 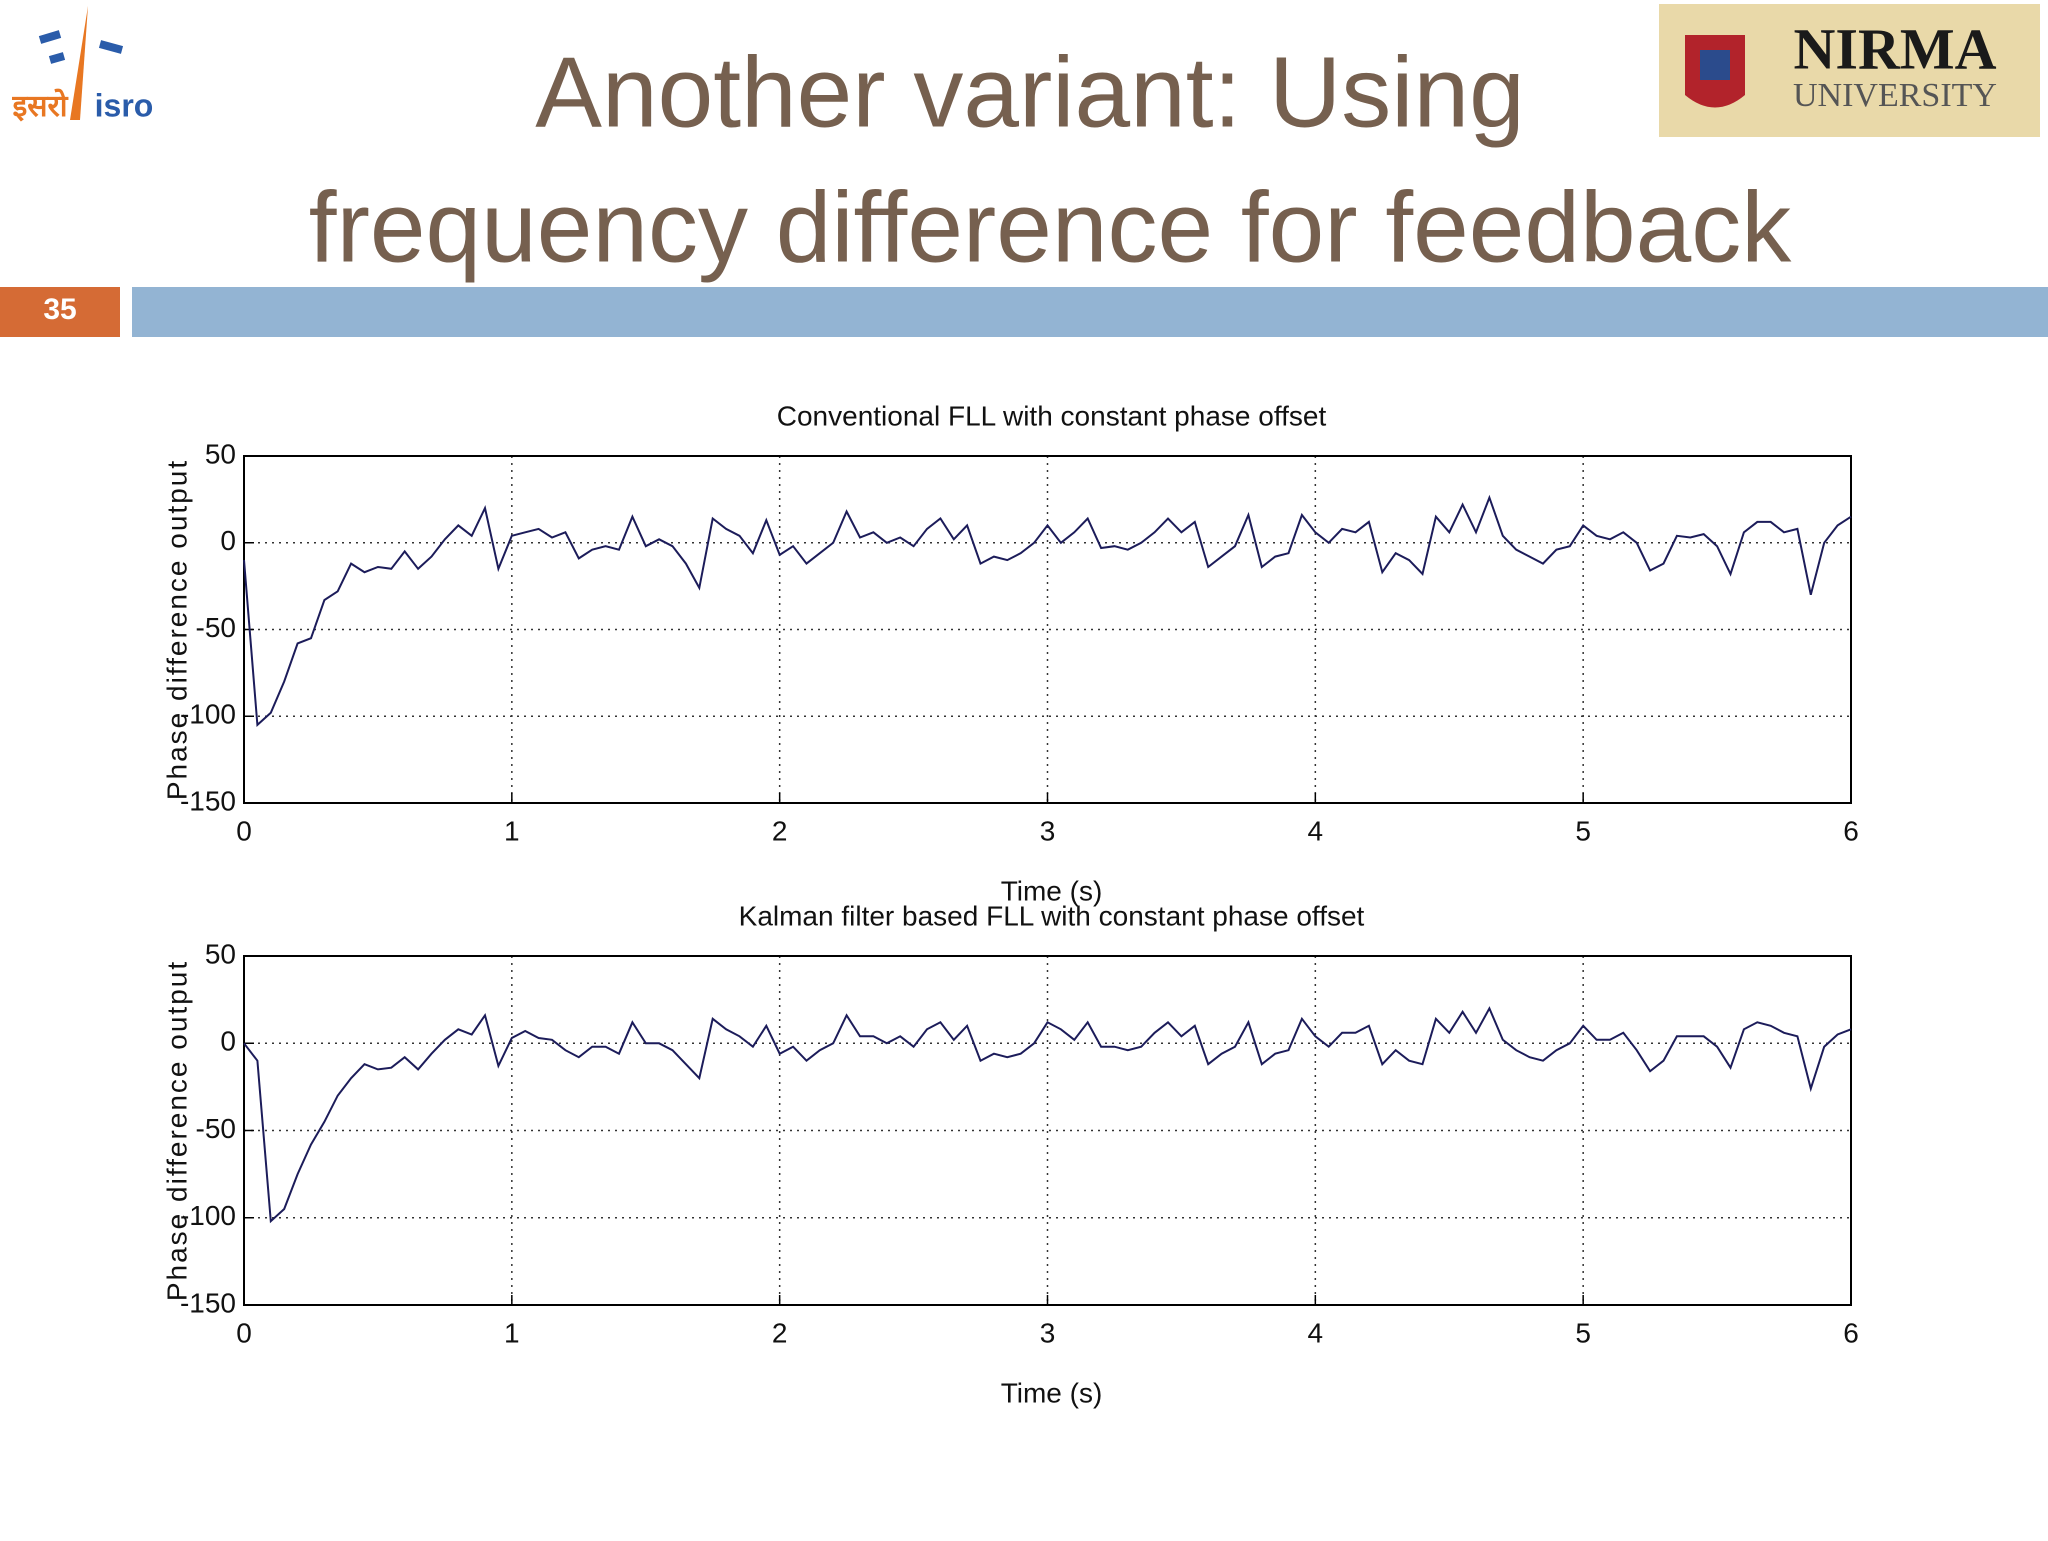 What do you see at coordinates (79, 63) in the screenshot?
I see `rocket` at bounding box center [79, 63].